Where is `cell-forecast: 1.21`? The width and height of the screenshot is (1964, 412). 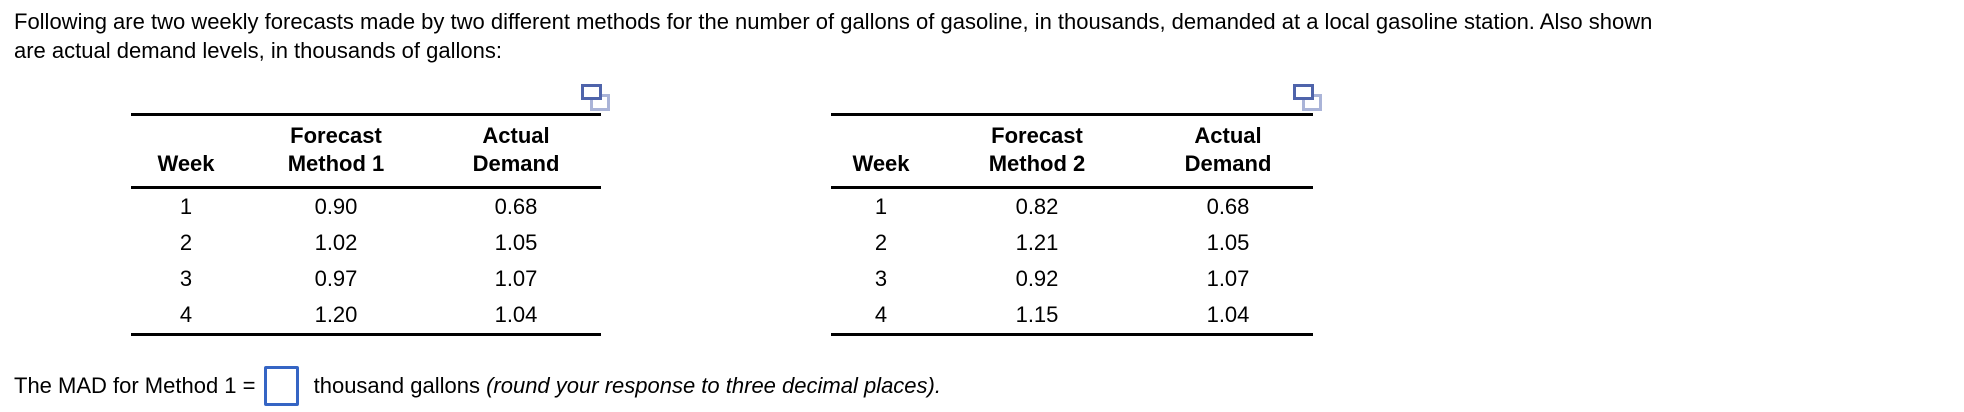
cell-forecast: 1.21 is located at coordinates (1037, 242).